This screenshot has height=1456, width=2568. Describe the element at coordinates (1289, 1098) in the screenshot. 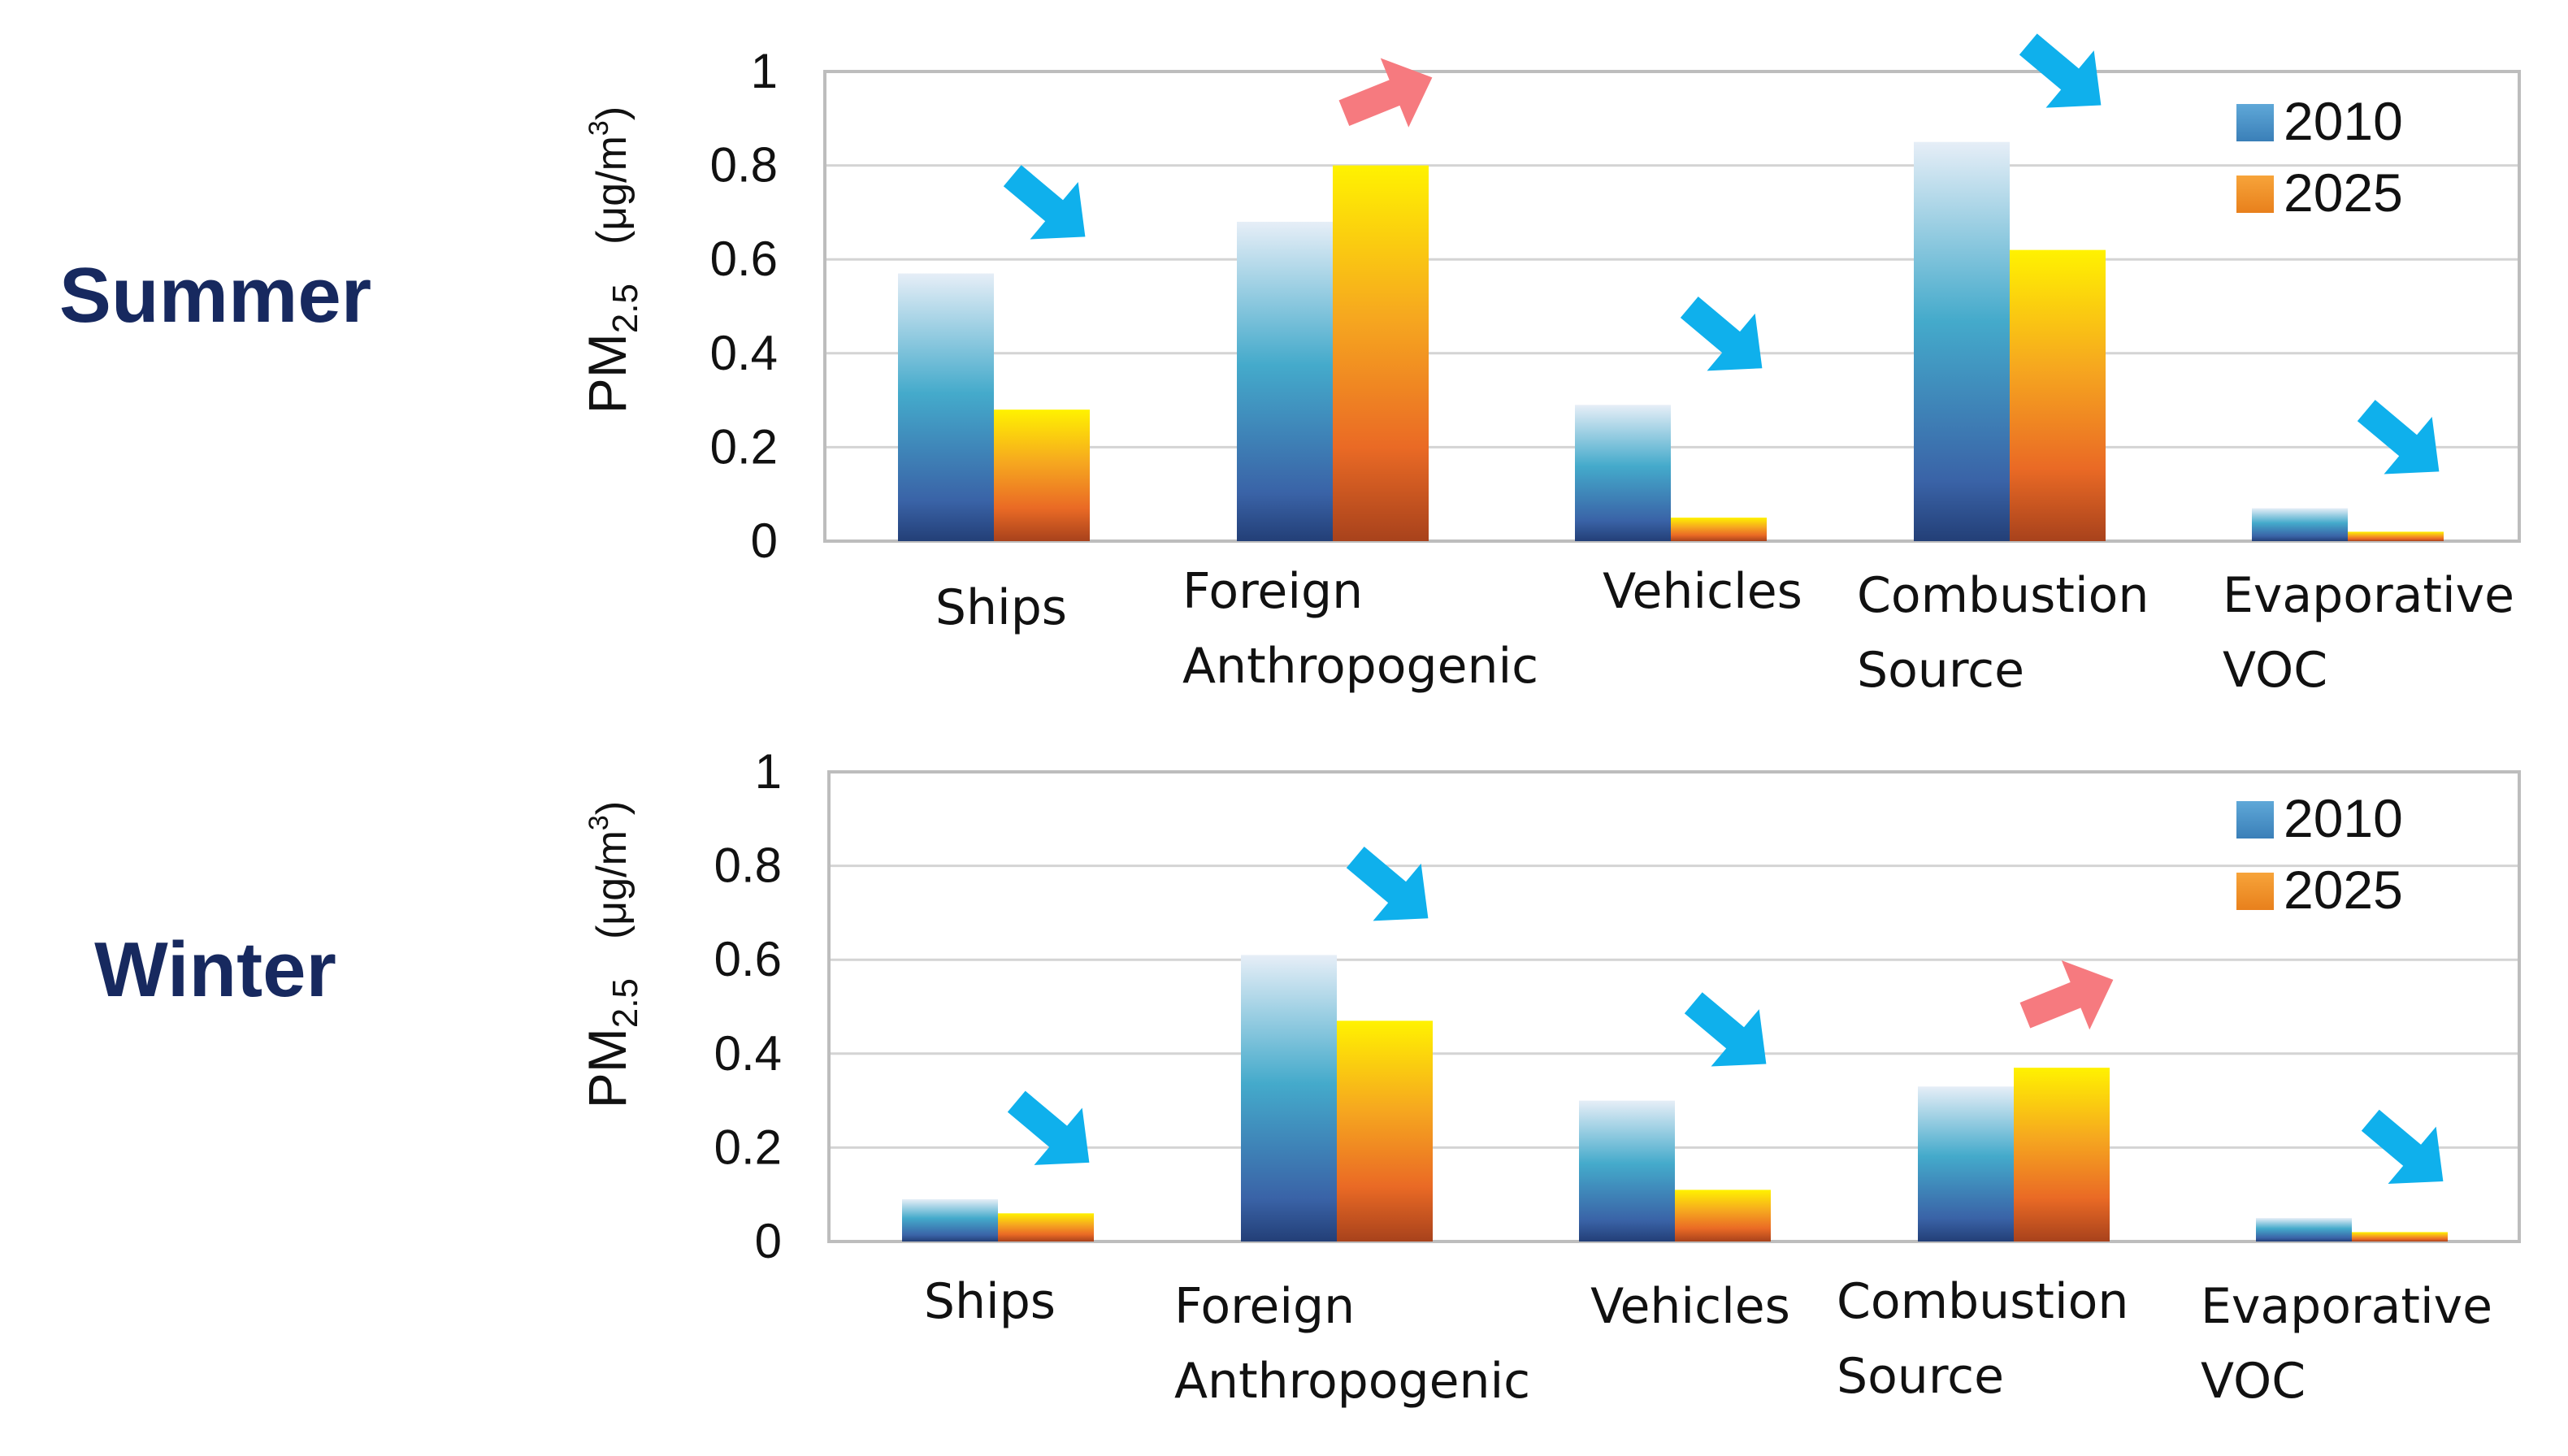

I see `bar-winter-2010-foreign-anthropogenic` at that location.